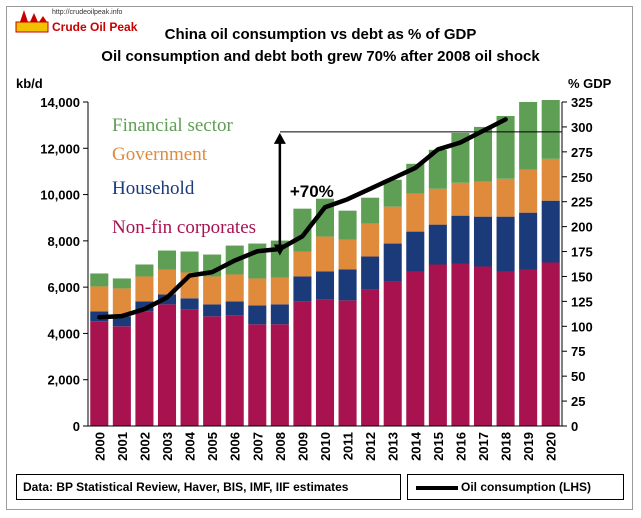  Describe the element at coordinates (144, 446) in the screenshot. I see `x-tick-label-2002: 2002` at that location.